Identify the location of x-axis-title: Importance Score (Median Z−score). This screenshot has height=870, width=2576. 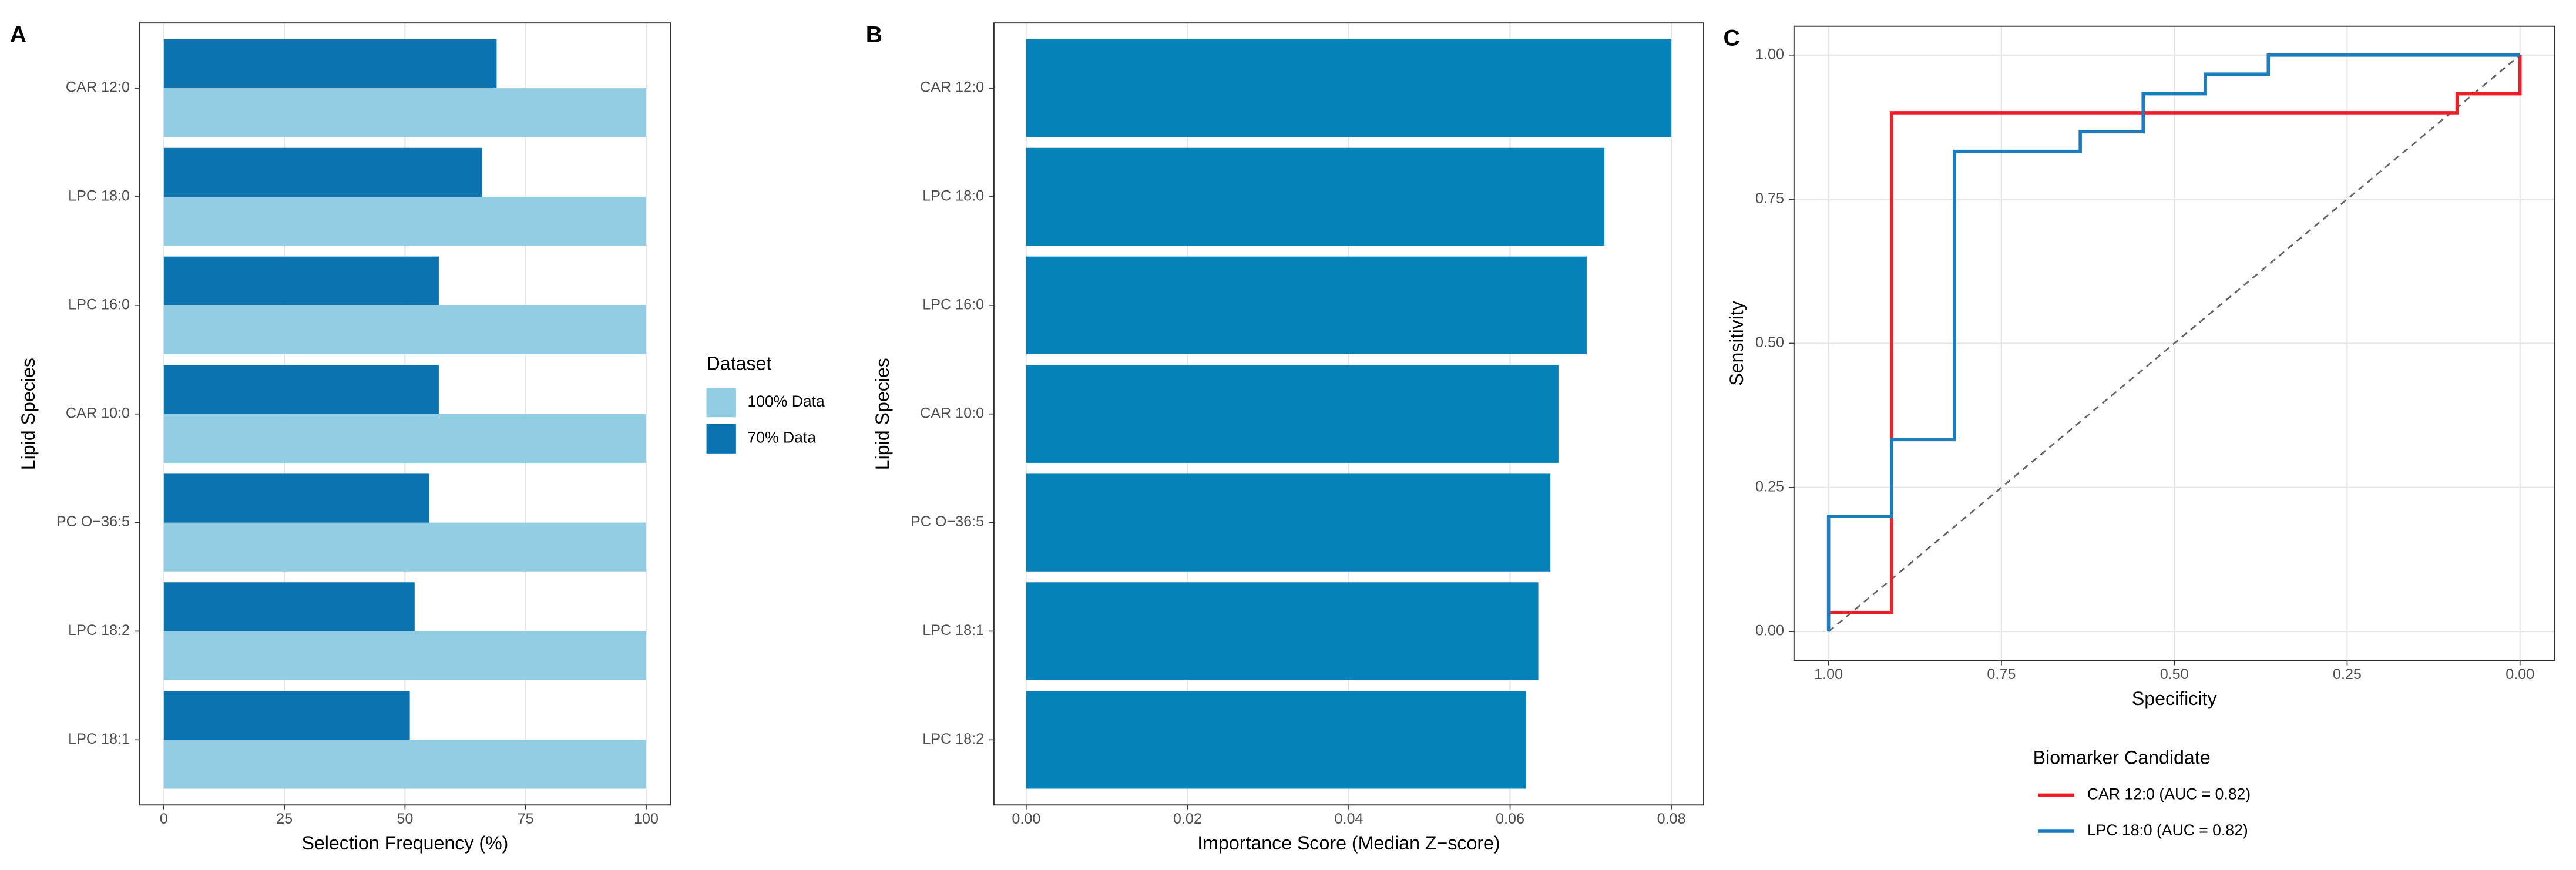
(1348, 843).